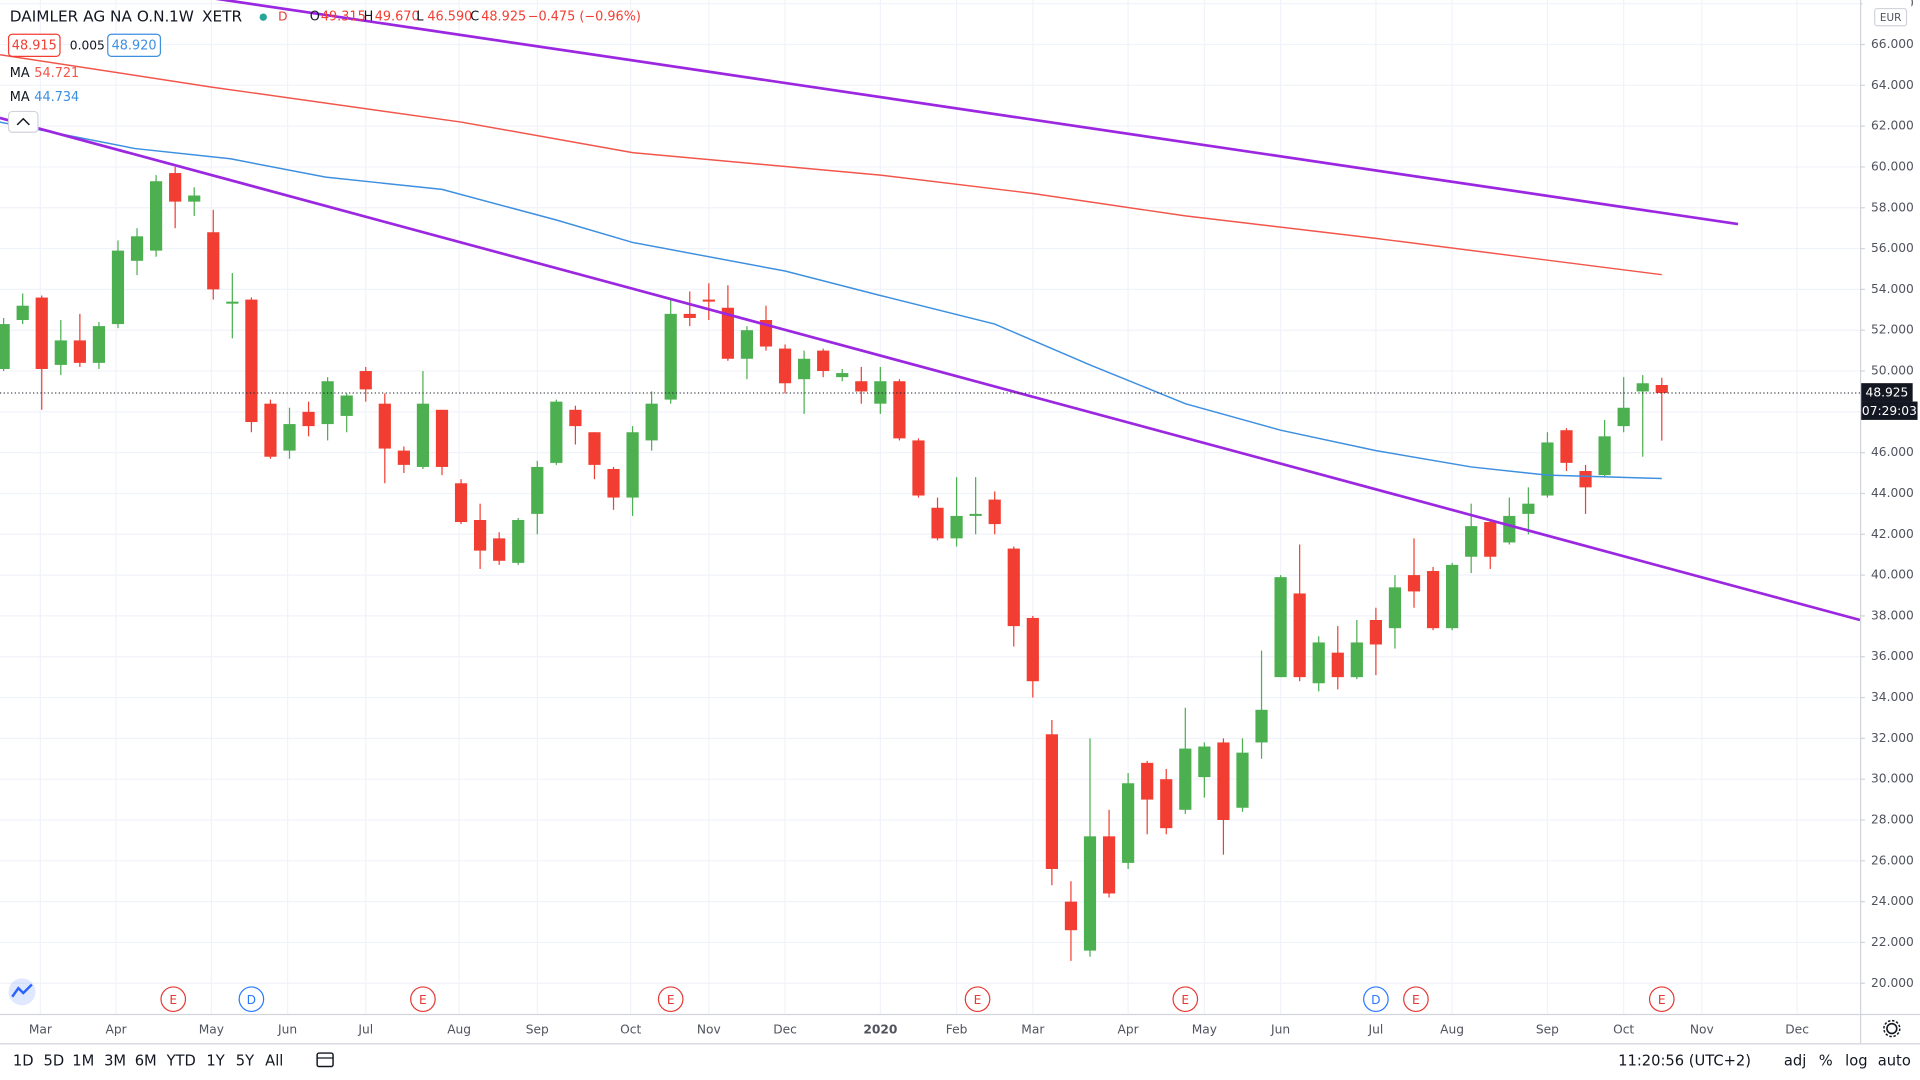 Image resolution: width=1920 pixels, height=1080 pixels. What do you see at coordinates (1892, 126) in the screenshot?
I see `y-tick-label: 62.000` at bounding box center [1892, 126].